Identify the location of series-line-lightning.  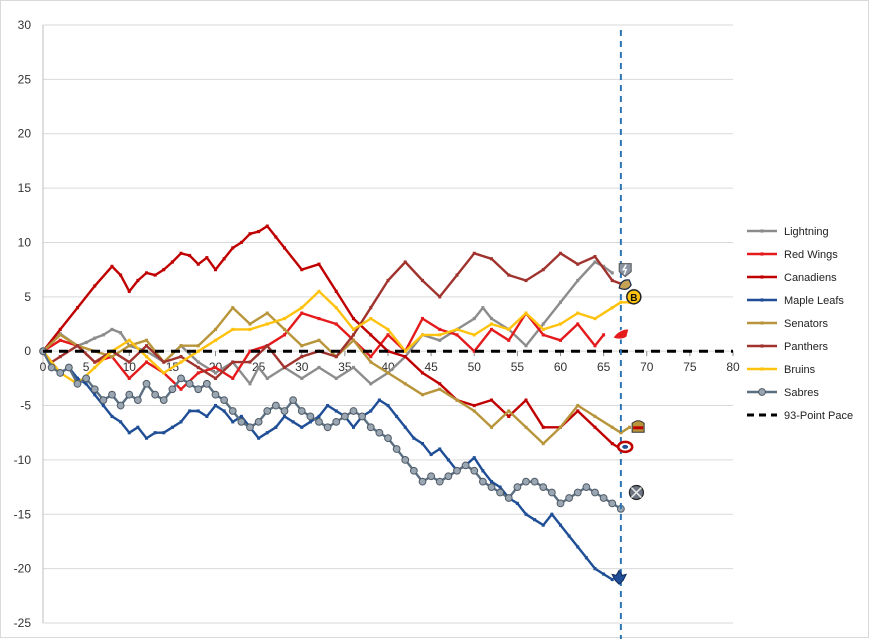
(328, 322).